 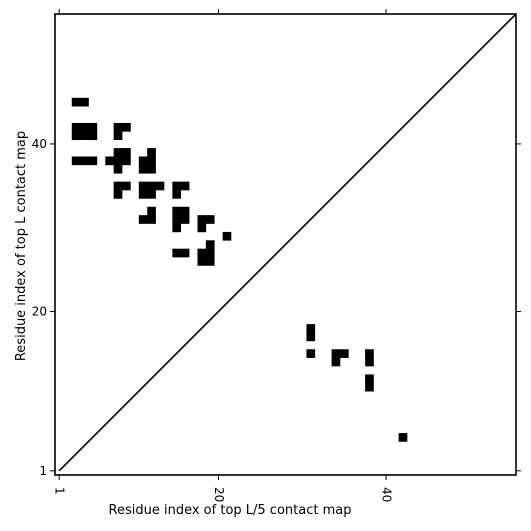 I want to click on x-axis-label: Residue index of top L/5 contact map, so click(x=230, y=510).